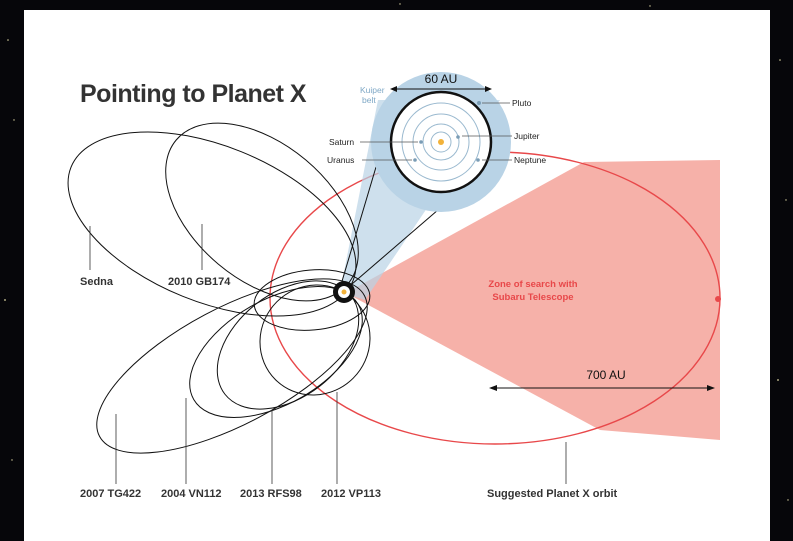 This screenshot has width=793, height=541. I want to click on label-2007-tg422: 2007 TG422, so click(110, 494).